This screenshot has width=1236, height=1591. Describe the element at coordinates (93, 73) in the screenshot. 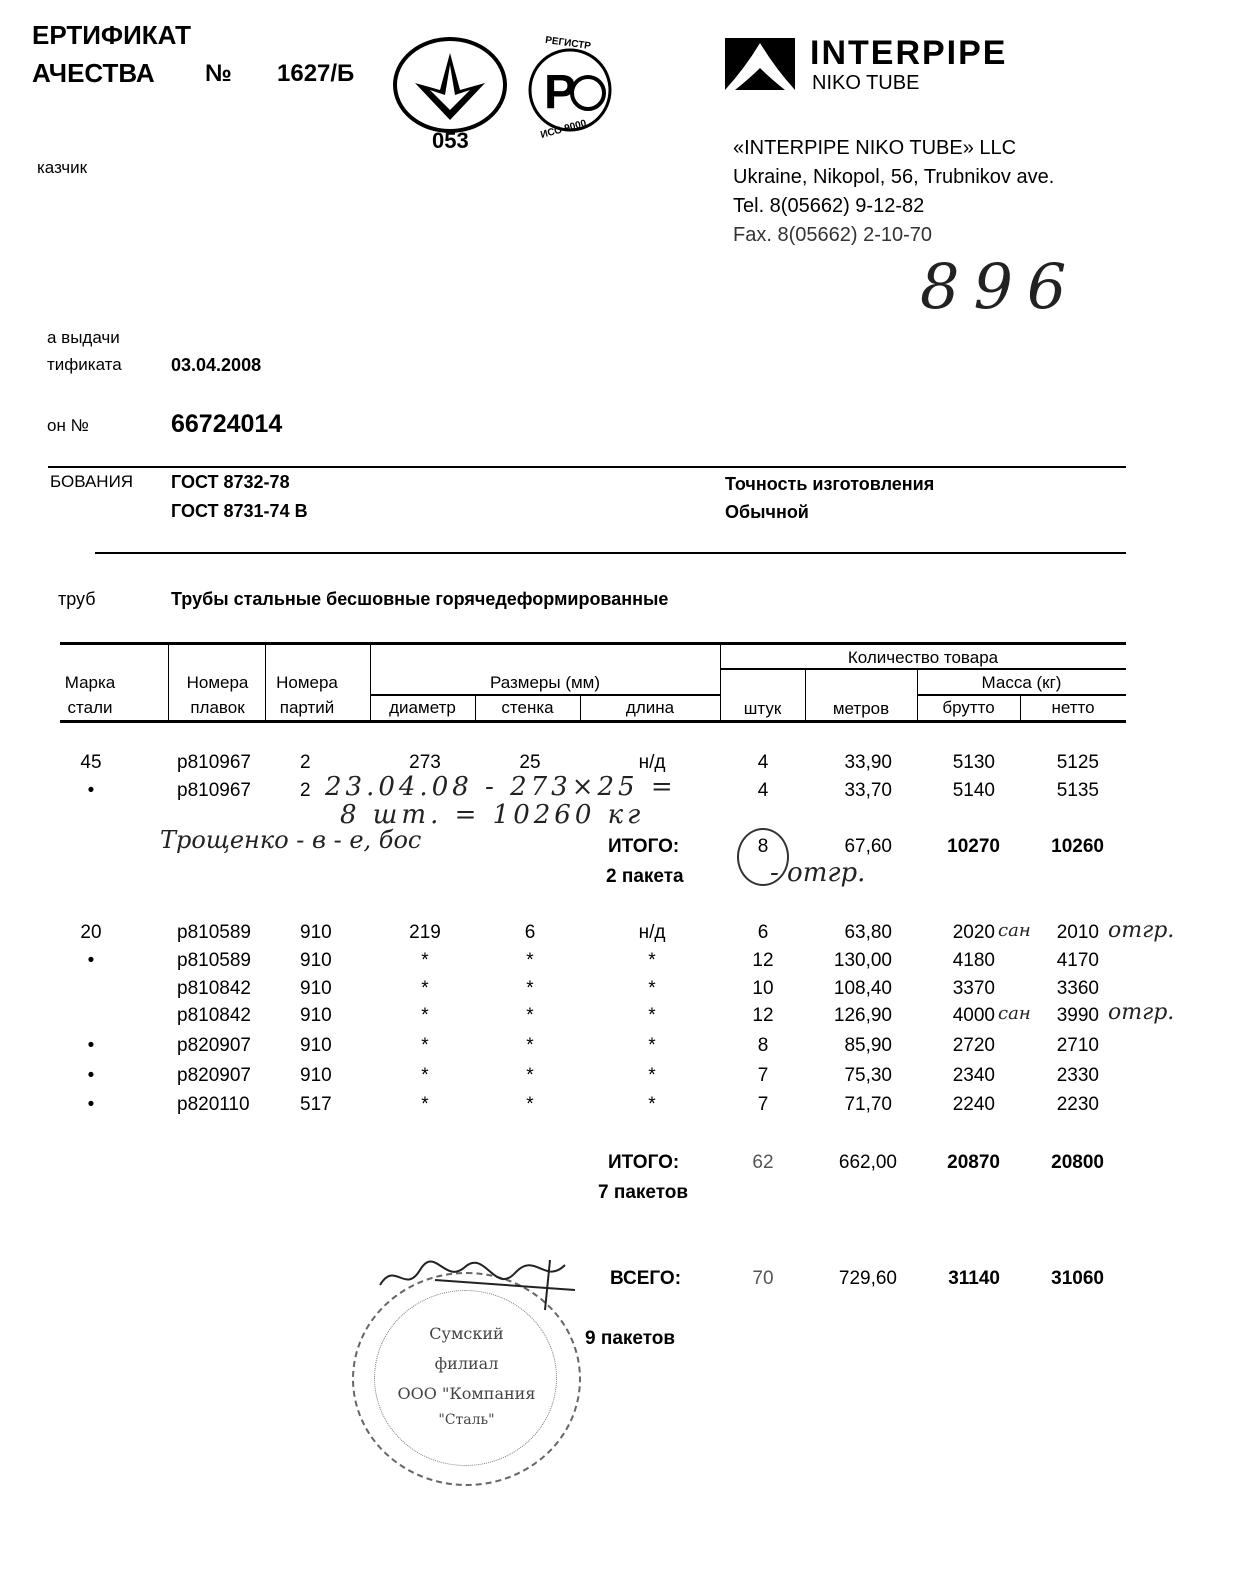

I see `title-line2: АЧЕСТВА` at that location.